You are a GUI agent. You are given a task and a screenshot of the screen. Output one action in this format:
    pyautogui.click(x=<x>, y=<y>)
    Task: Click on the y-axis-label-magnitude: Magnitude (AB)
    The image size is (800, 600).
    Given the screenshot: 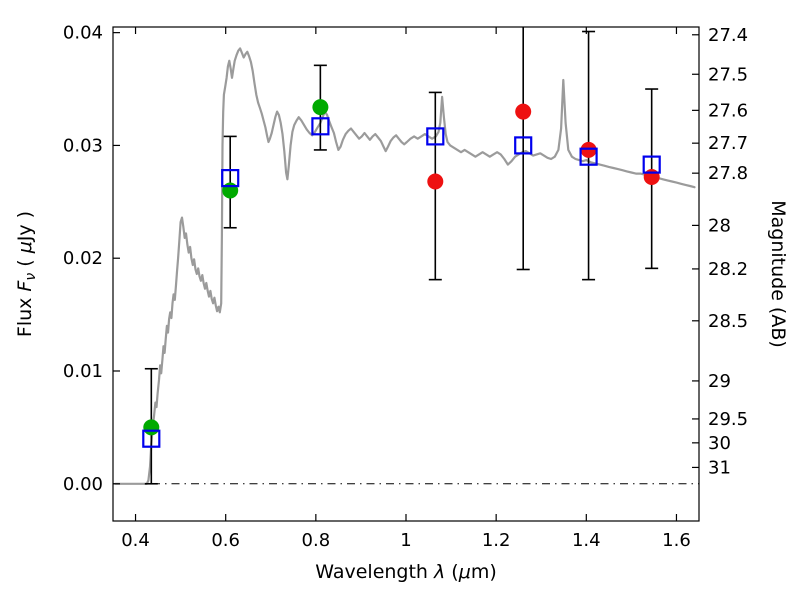 What is the action you would take?
    pyautogui.click(x=778, y=274)
    